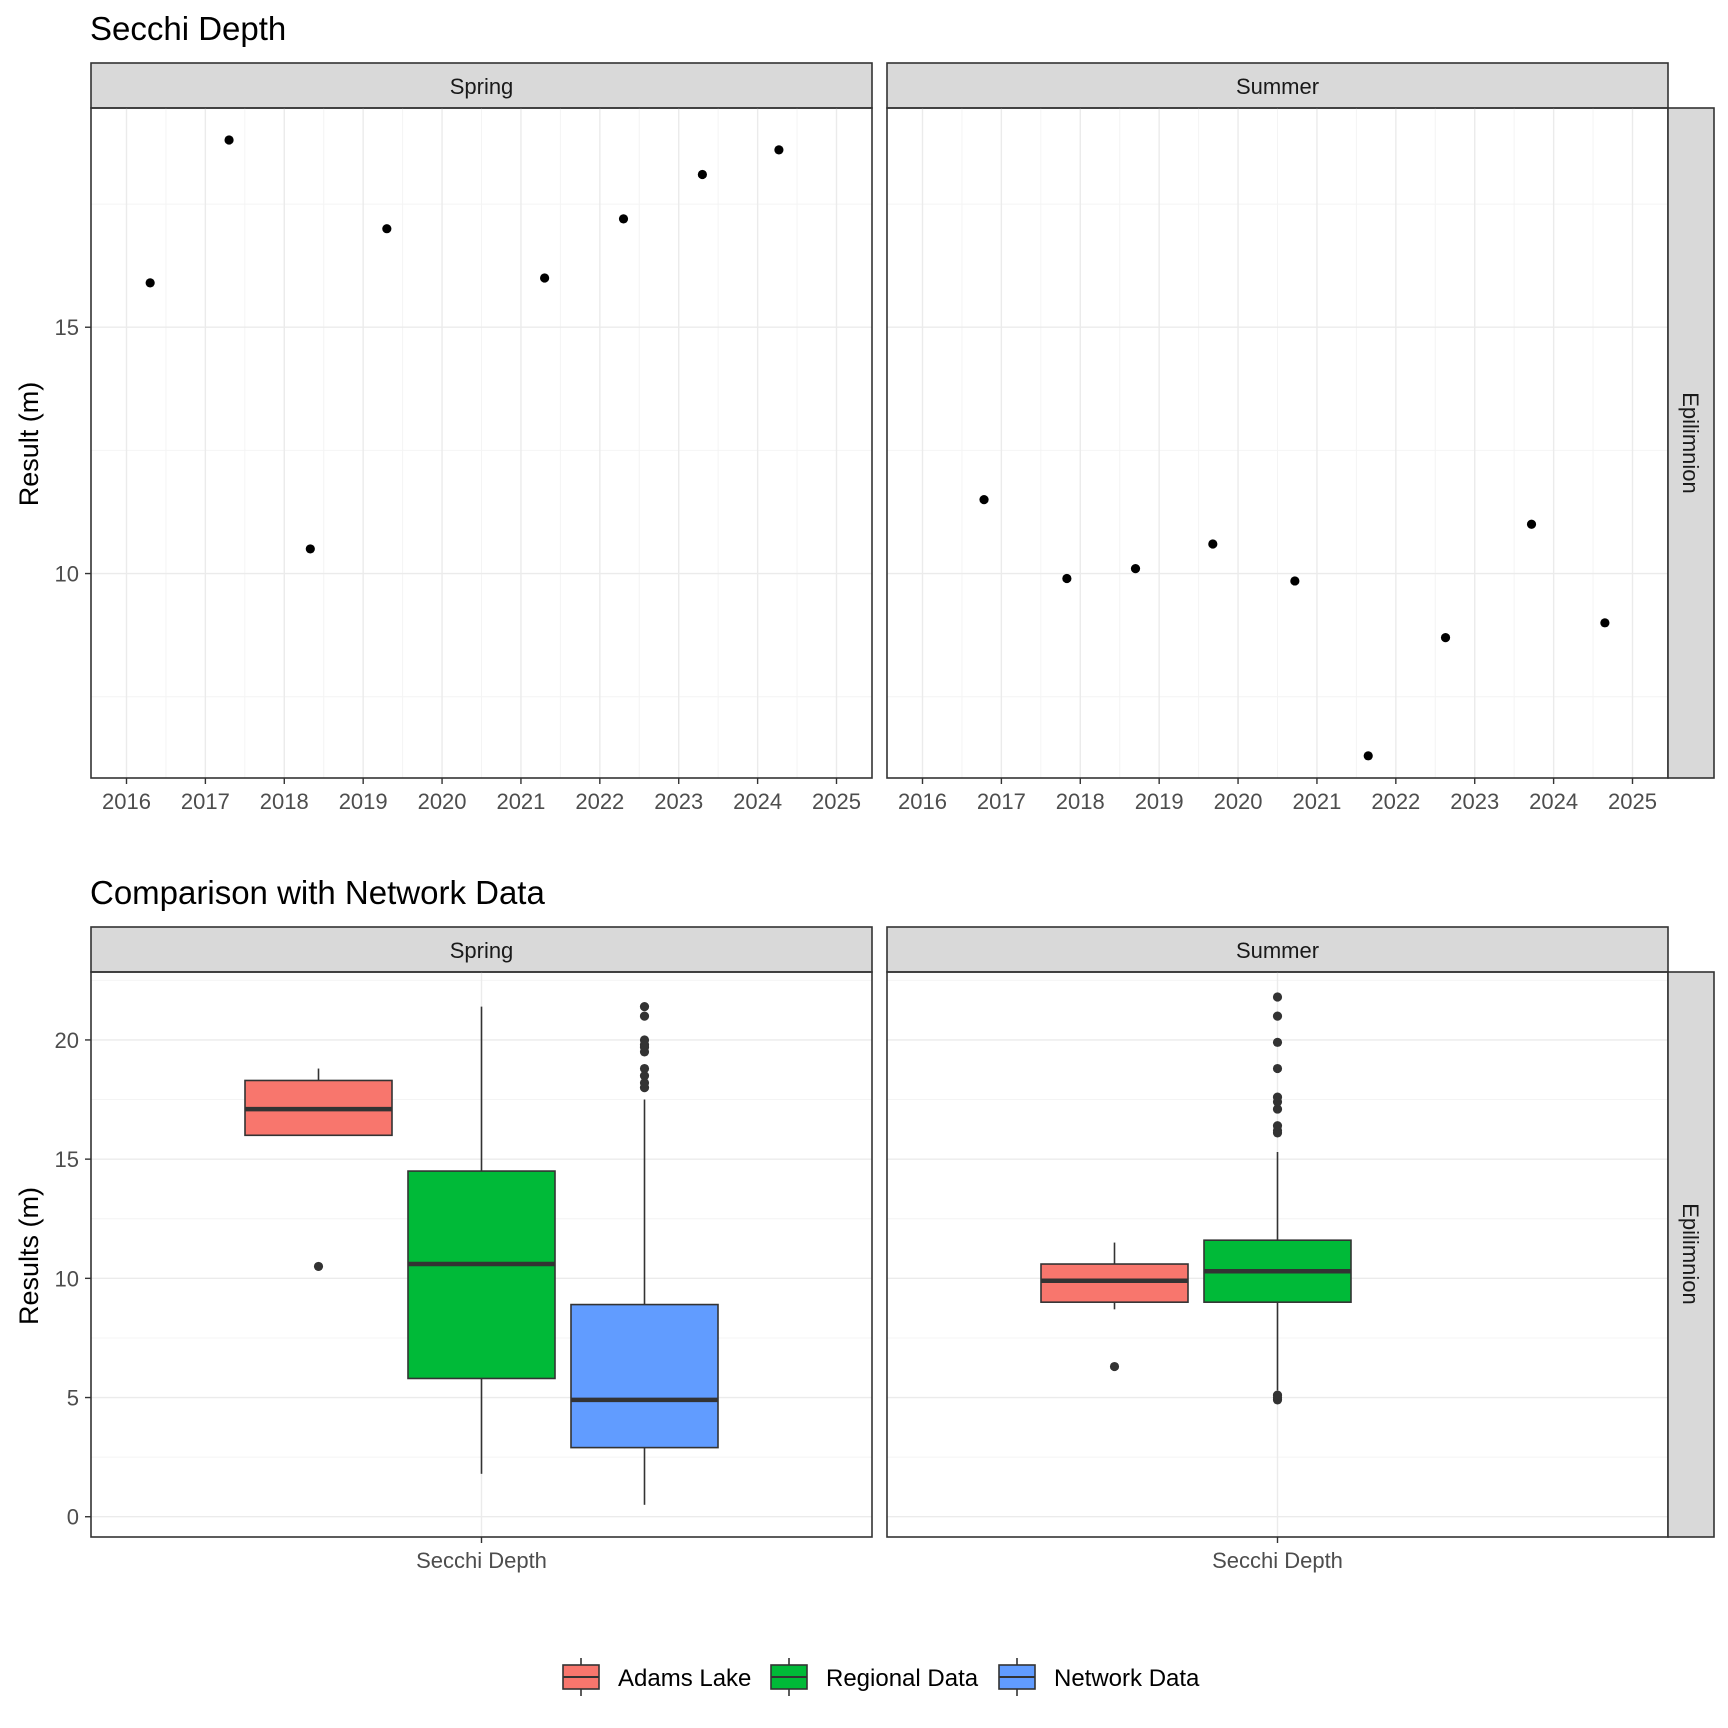 The width and height of the screenshot is (1728, 1728). What do you see at coordinates (67, 1159) in the screenshot?
I see `y-tick-label: 15` at bounding box center [67, 1159].